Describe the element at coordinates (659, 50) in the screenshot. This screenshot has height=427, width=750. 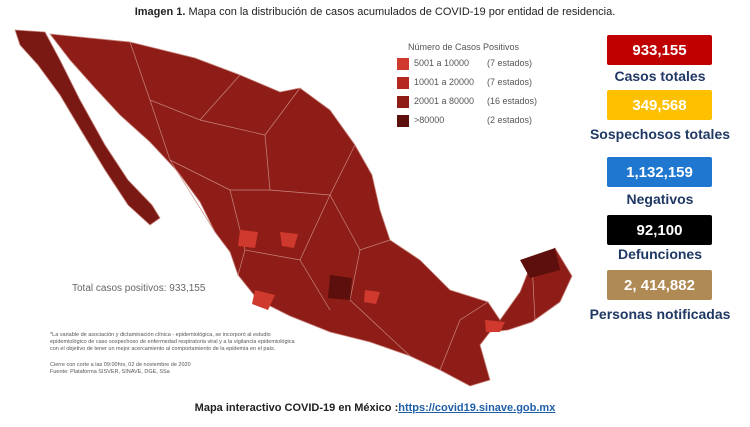
I see `stat-box: 933,155` at that location.